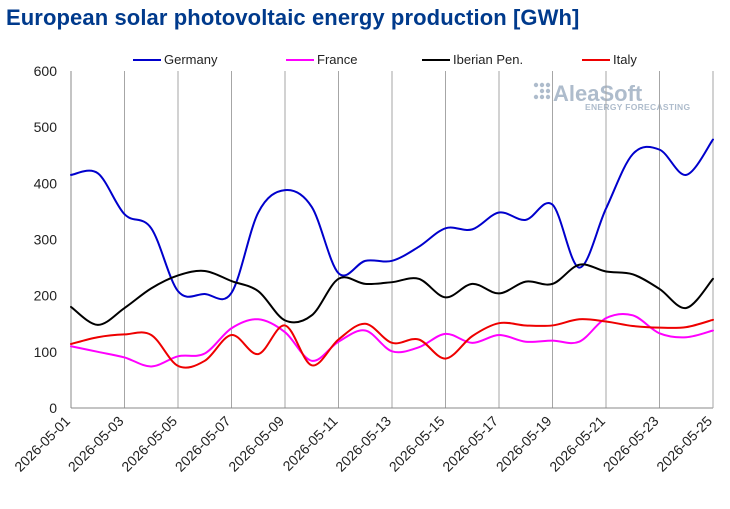 The width and height of the screenshot is (730, 509). What do you see at coordinates (46, 296) in the screenshot?
I see `y-tick-label: 200` at bounding box center [46, 296].